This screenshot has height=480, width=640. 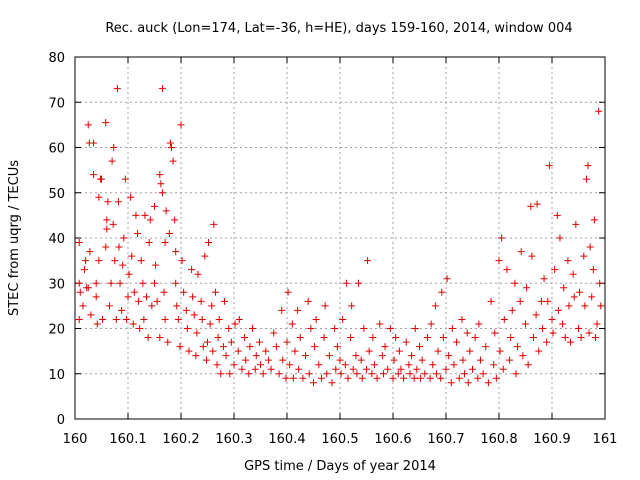 What do you see at coordinates (445, 439) in the screenshot?
I see `x-tick-label: 160.7` at bounding box center [445, 439].